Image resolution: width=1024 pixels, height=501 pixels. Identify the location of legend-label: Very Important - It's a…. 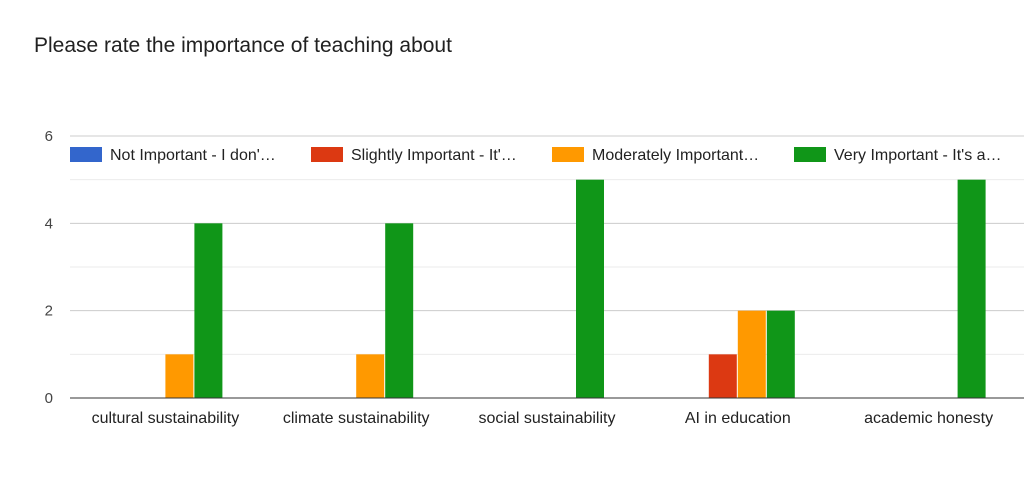
(918, 155).